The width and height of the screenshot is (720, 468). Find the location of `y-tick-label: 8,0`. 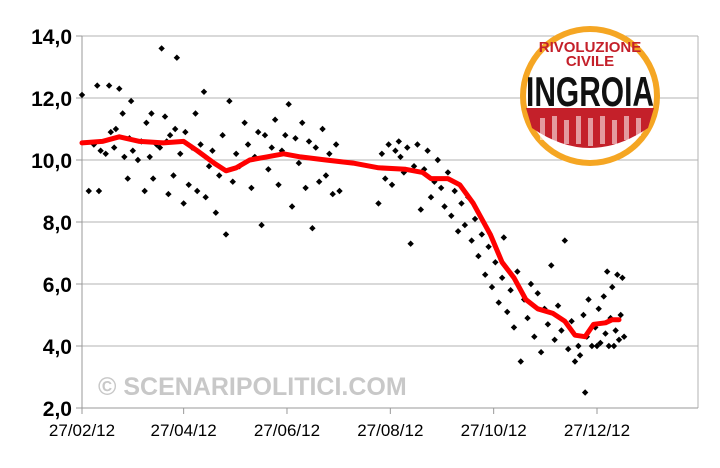

y-tick-label: 8,0 is located at coordinates (57, 223).